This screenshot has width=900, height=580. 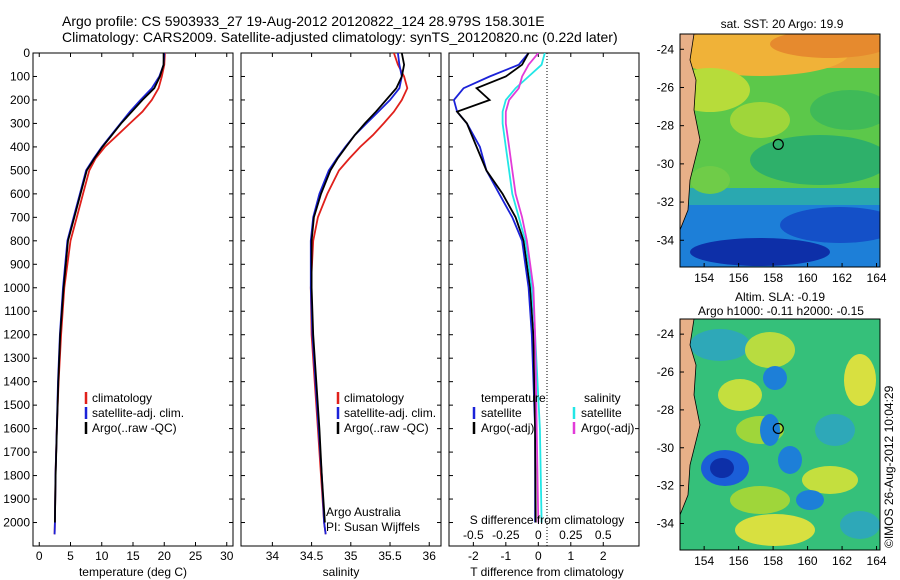 What do you see at coordinates (196, 556) in the screenshot?
I see `x-tick-label: 25` at bounding box center [196, 556].